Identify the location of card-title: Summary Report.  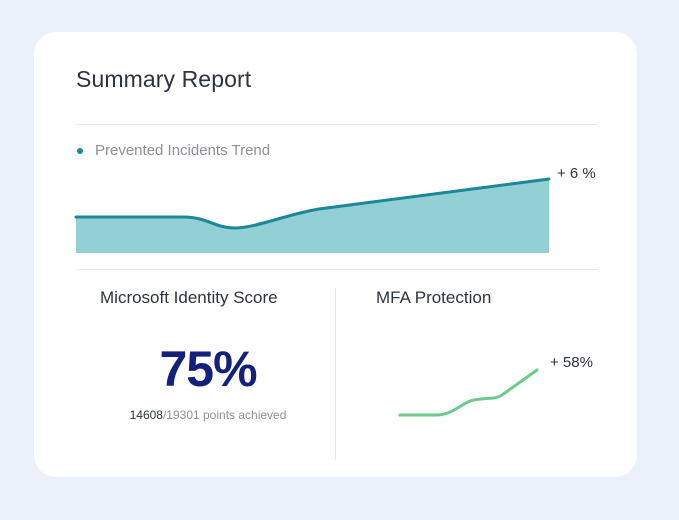
(164, 79).